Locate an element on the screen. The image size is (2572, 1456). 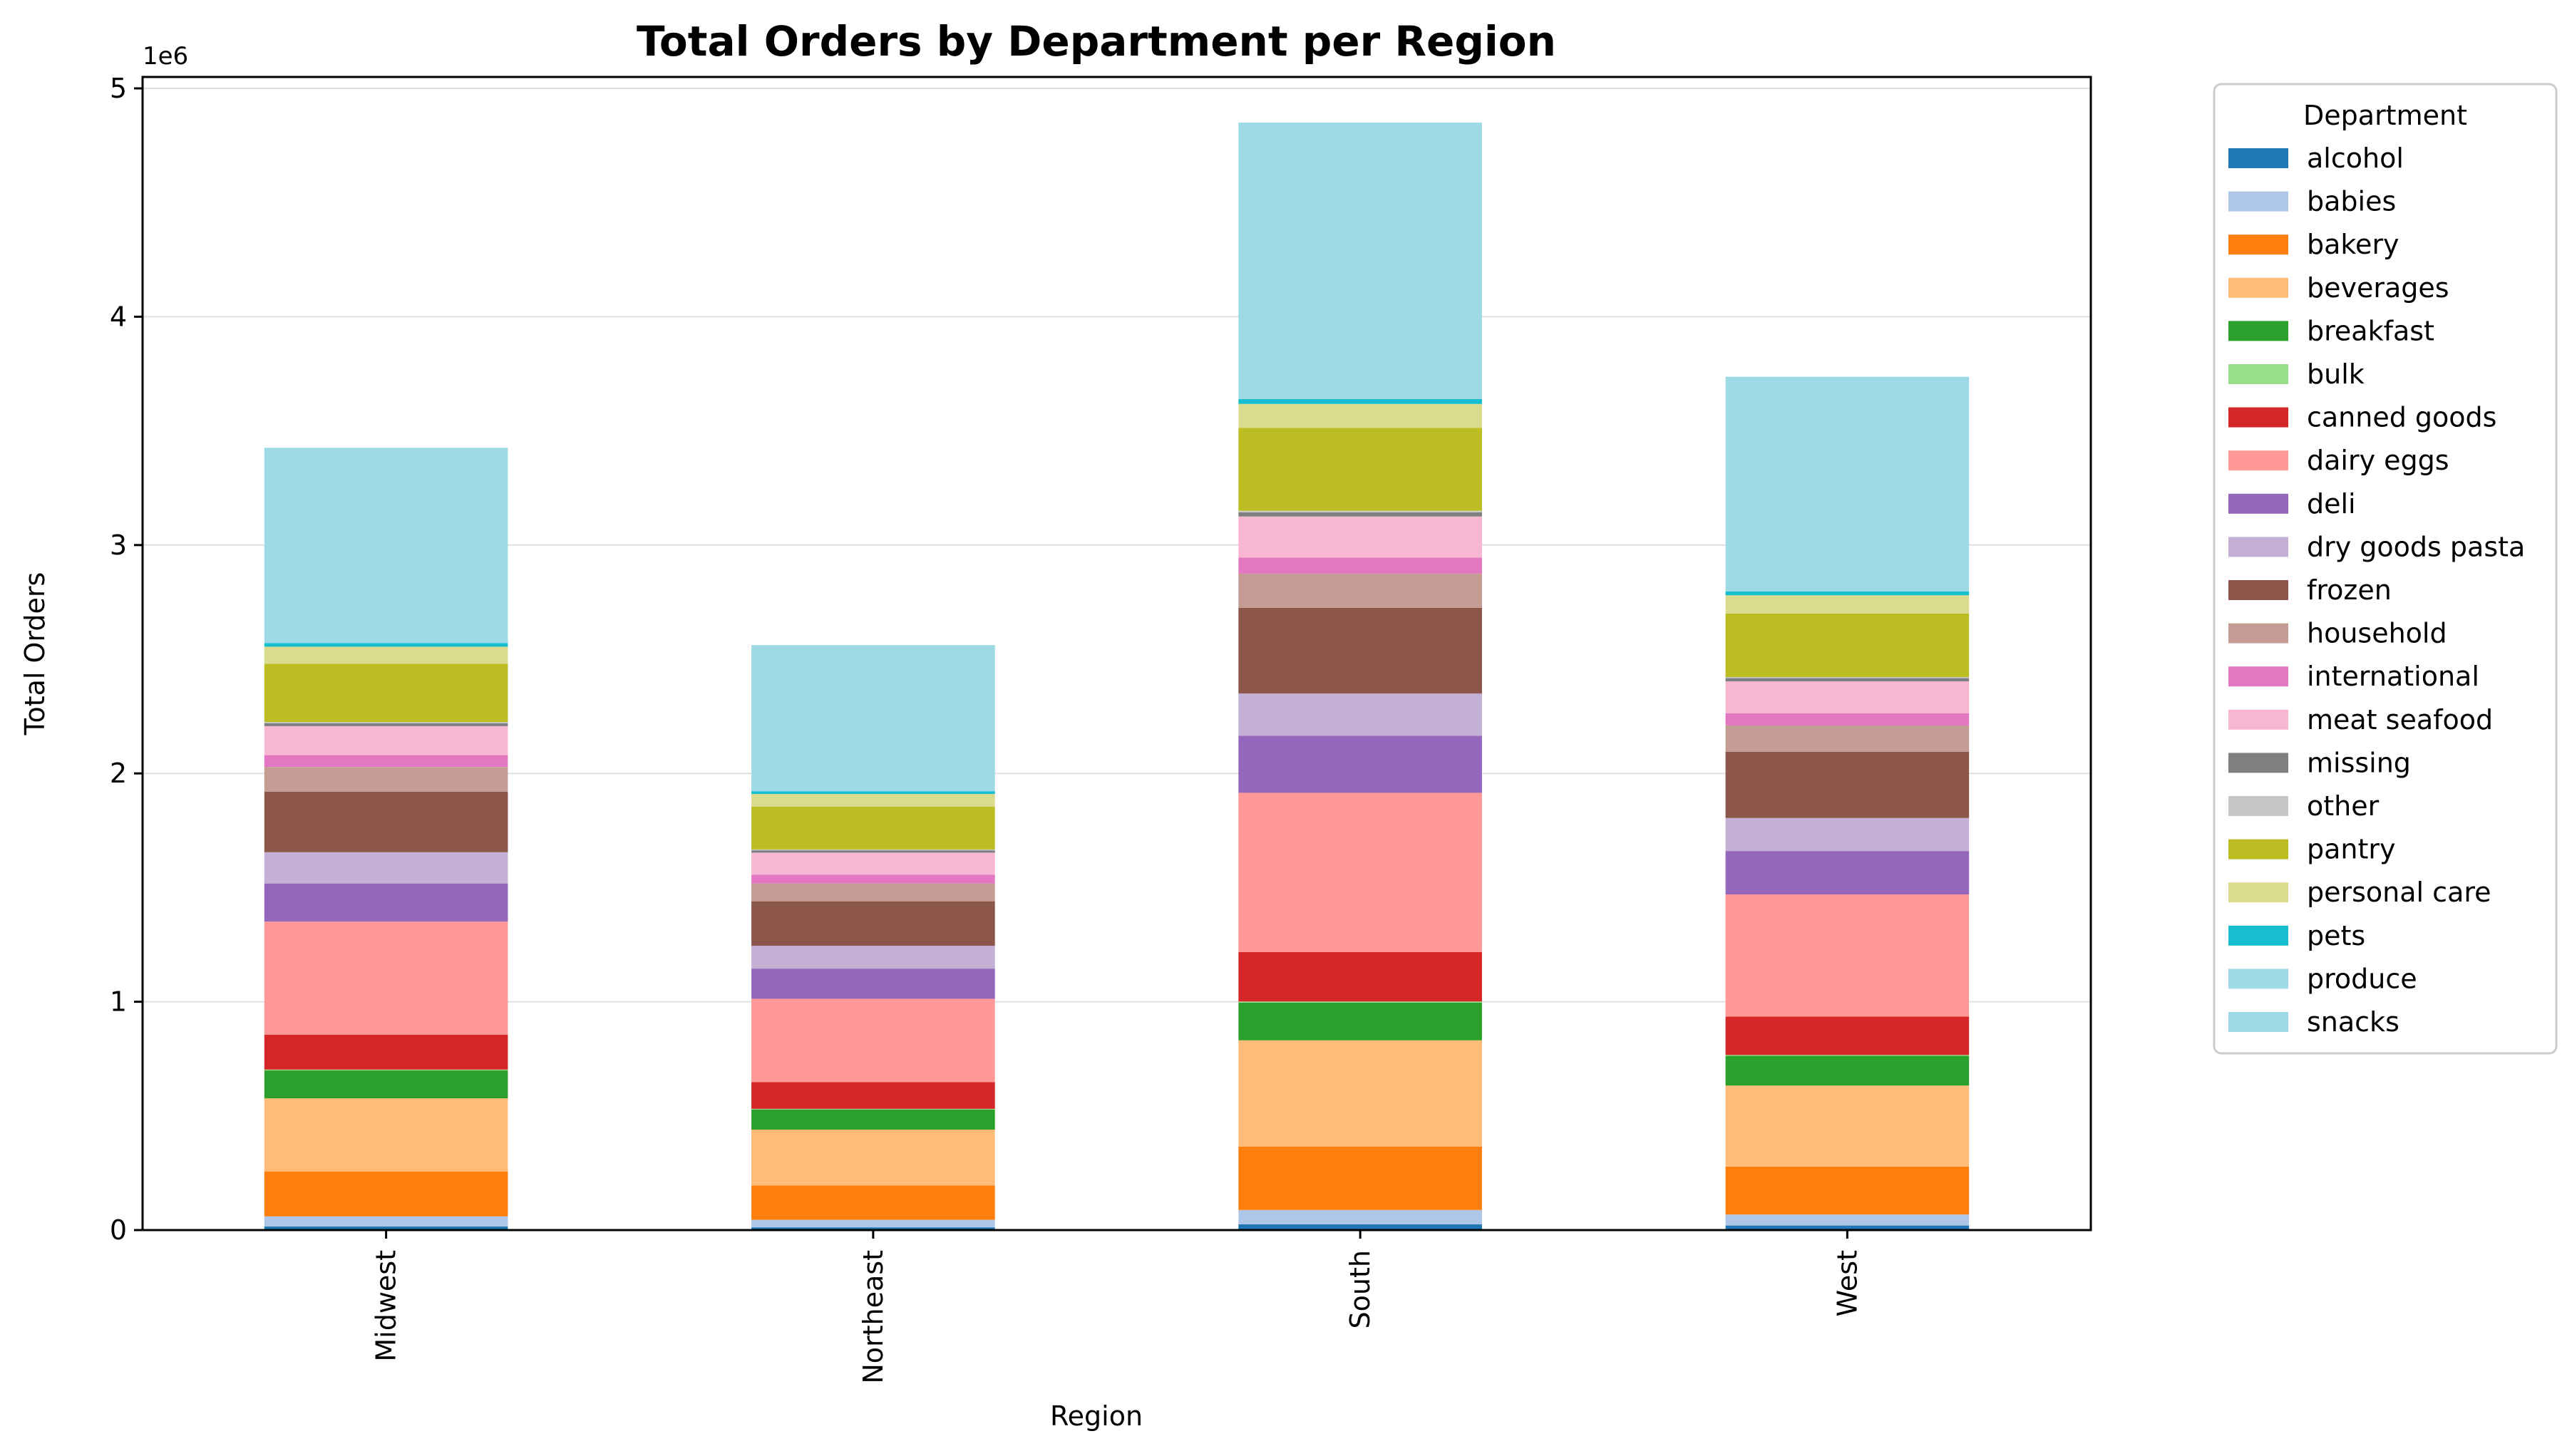
bar-segment-pantry-south is located at coordinates (1360, 469).